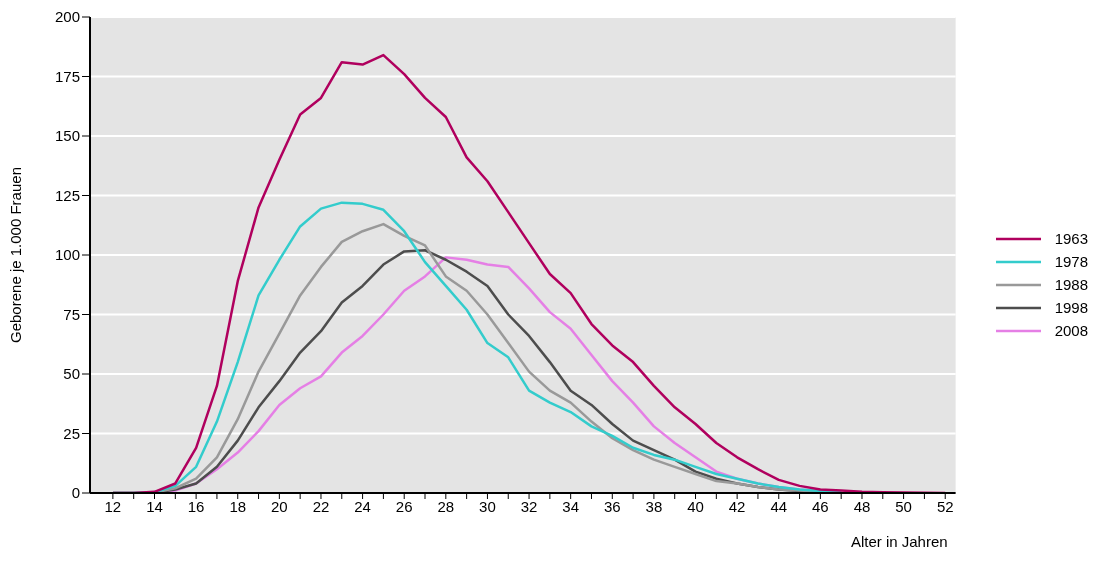 The image size is (1101, 563). I want to click on x-tick-label: 40, so click(695, 506).